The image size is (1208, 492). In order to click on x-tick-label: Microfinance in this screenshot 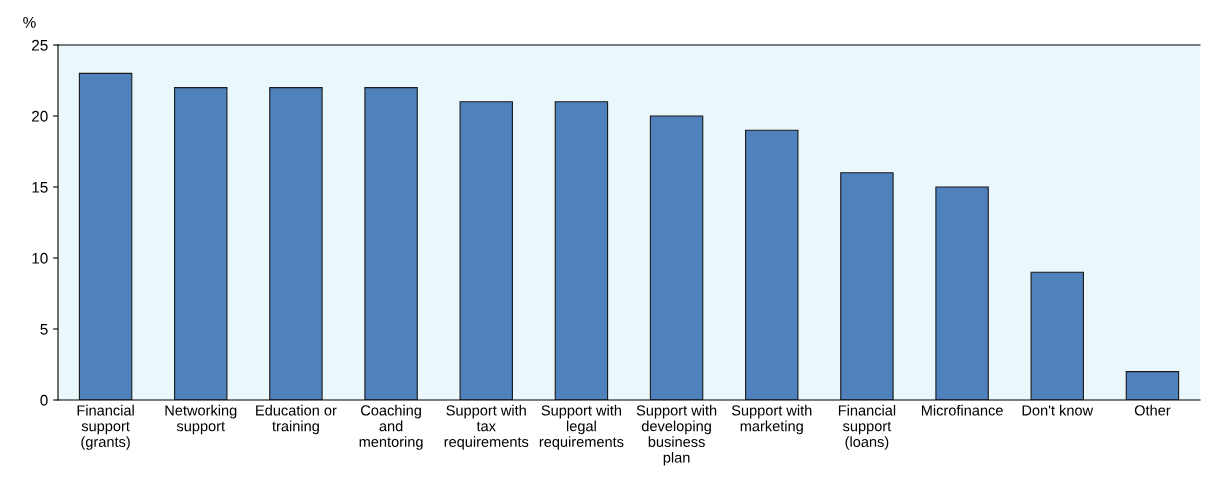, I will do `click(962, 410)`.